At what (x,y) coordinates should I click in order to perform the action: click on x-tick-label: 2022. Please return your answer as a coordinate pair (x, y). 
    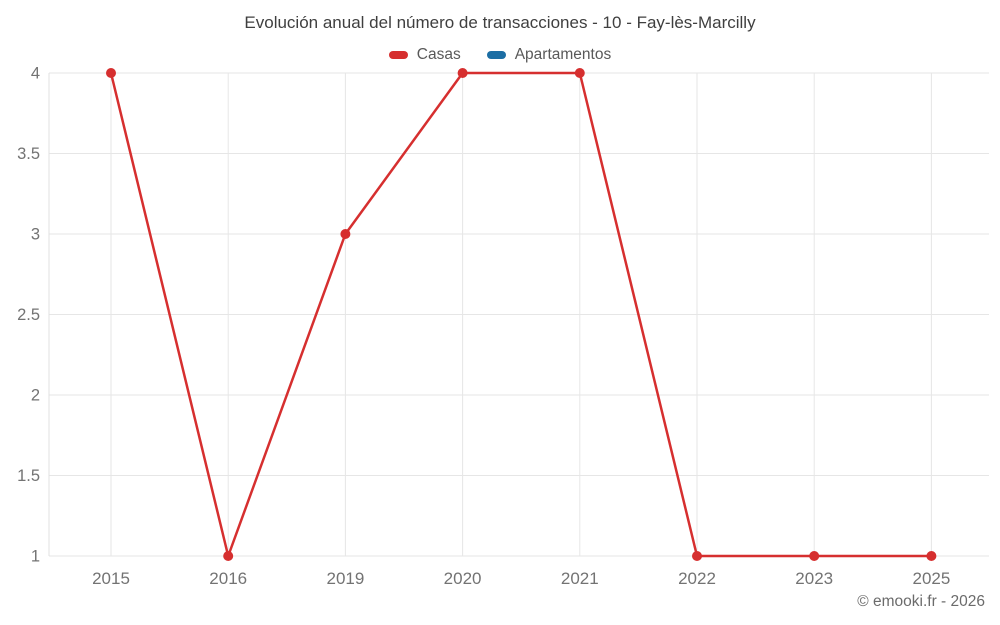
    Looking at the image, I should click on (697, 578).